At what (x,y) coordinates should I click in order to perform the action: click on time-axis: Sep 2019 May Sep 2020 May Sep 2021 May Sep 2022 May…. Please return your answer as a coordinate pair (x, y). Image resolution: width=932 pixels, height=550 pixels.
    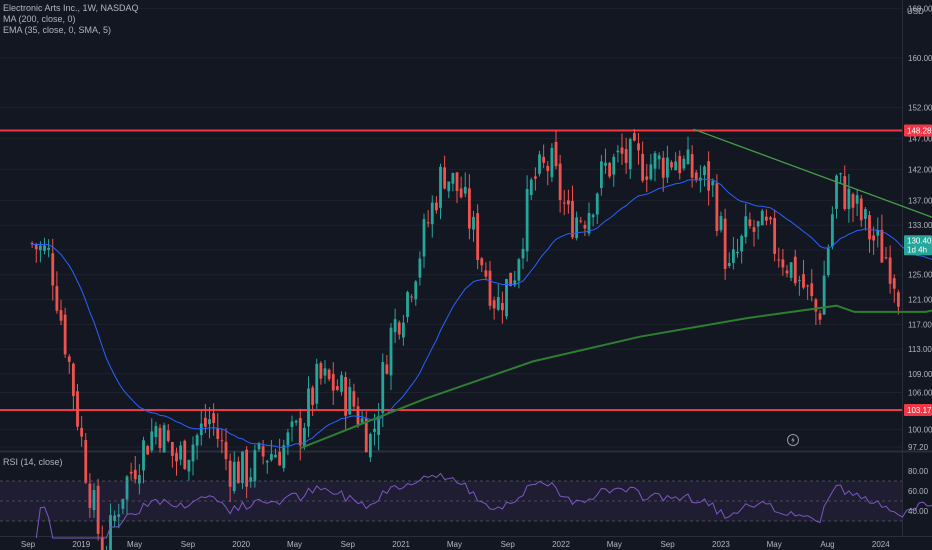
    Looking at the image, I should click on (455, 544).